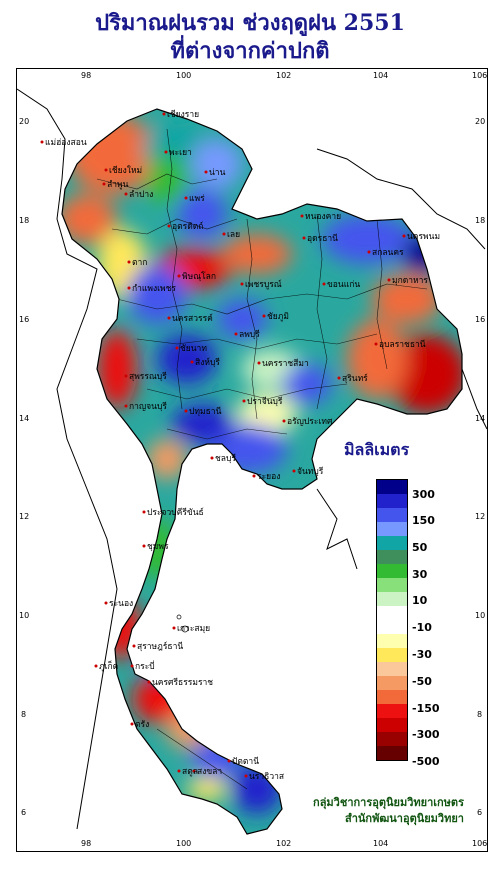 Image resolution: width=500 pixels, height=871 pixels. Describe the element at coordinates (24, 418) in the screenshot. I see `lat-tick-left-14: 14` at that location.